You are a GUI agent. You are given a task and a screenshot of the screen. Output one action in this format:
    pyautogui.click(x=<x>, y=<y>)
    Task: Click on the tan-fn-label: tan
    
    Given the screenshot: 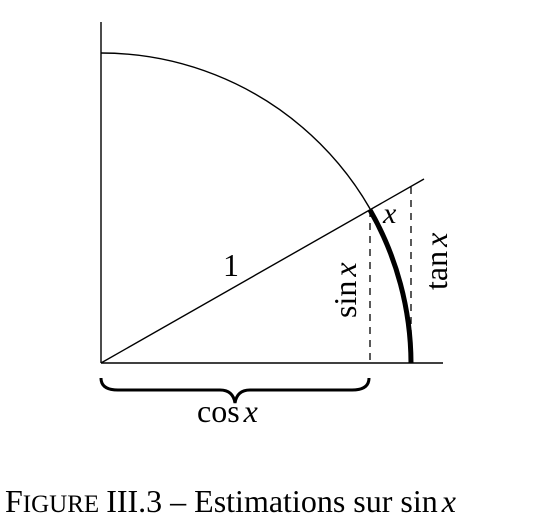 What is the action you would take?
    pyautogui.click(x=436, y=270)
    